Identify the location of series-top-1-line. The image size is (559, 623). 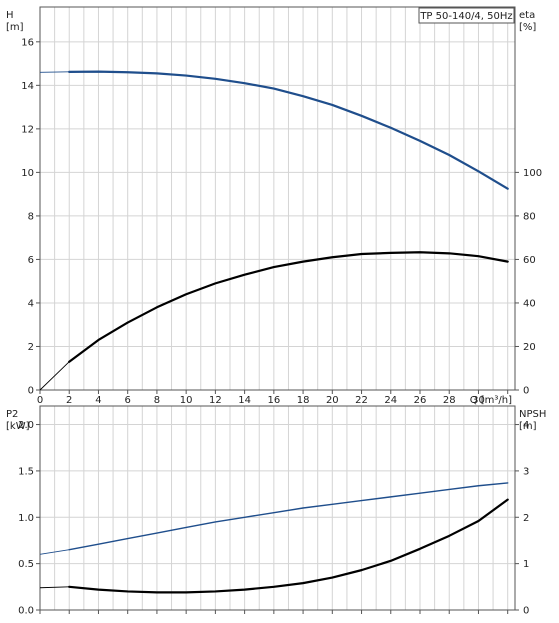
(288, 307).